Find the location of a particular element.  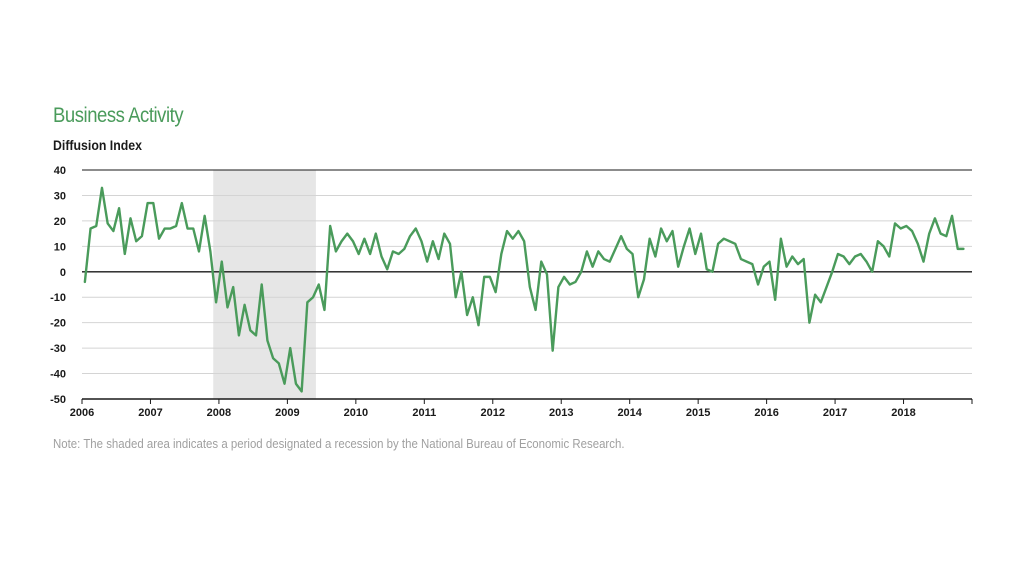

y-tick-label: -30 is located at coordinates (58, 349).